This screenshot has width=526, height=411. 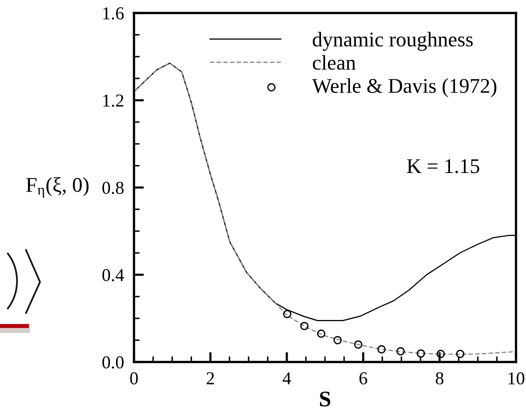 I want to click on y-tick-label: 0.8, so click(x=113, y=188).